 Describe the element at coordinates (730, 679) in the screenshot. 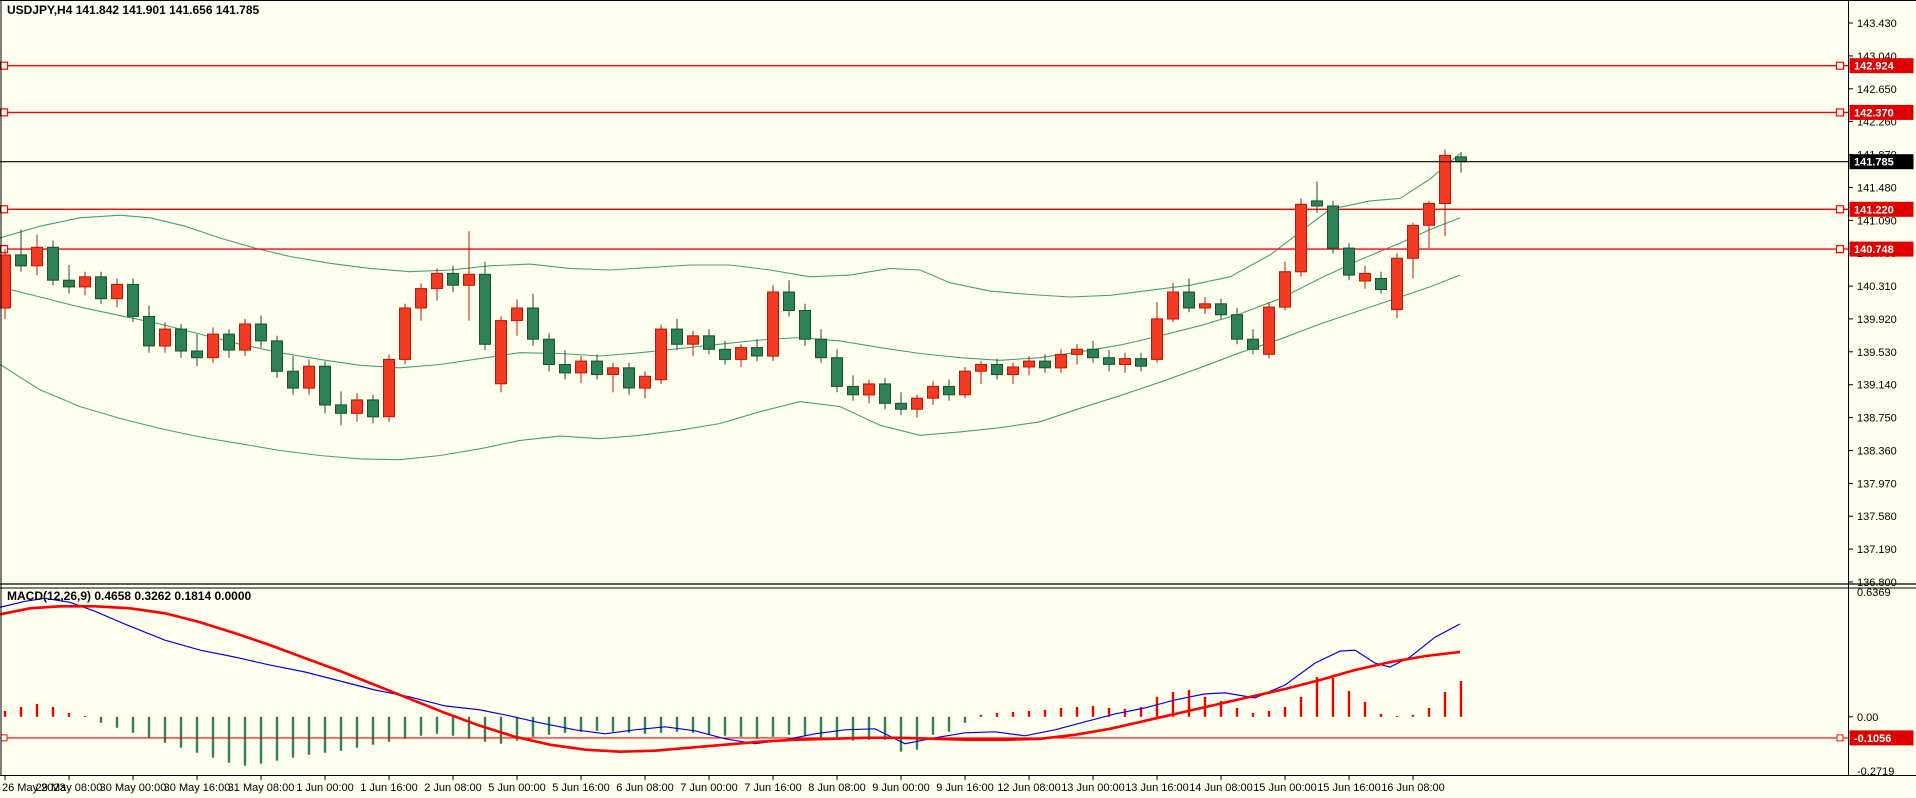

I see `macd-signal-line` at that location.